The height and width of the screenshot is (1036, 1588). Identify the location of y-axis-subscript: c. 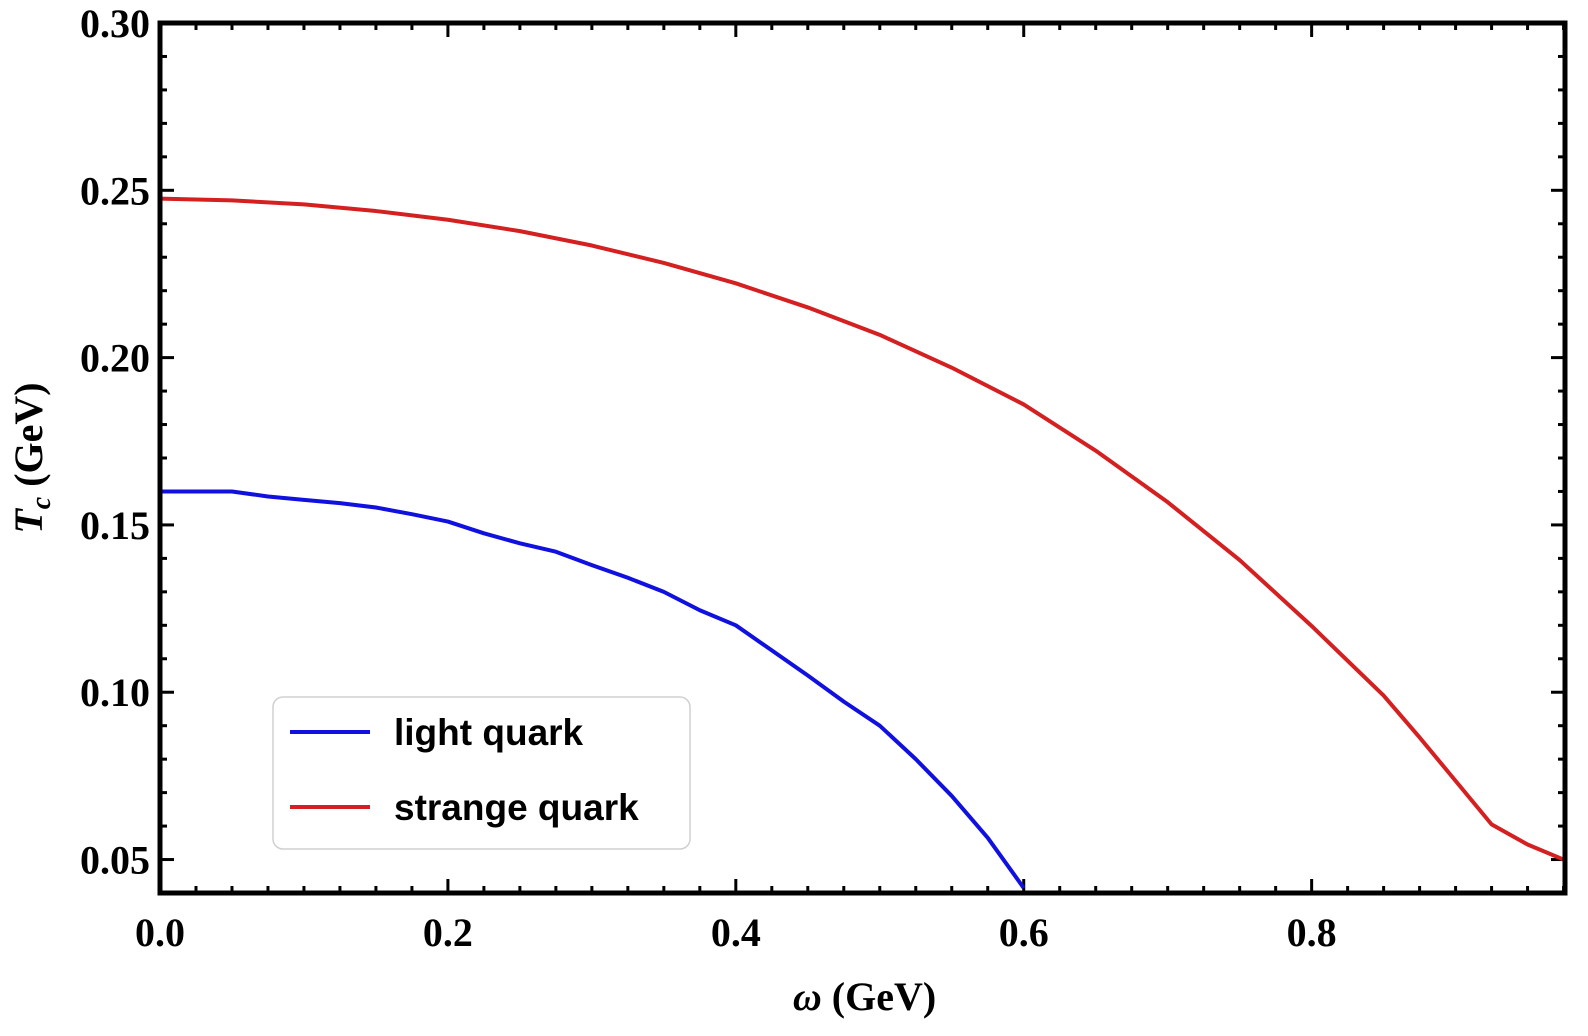
(41, 502).